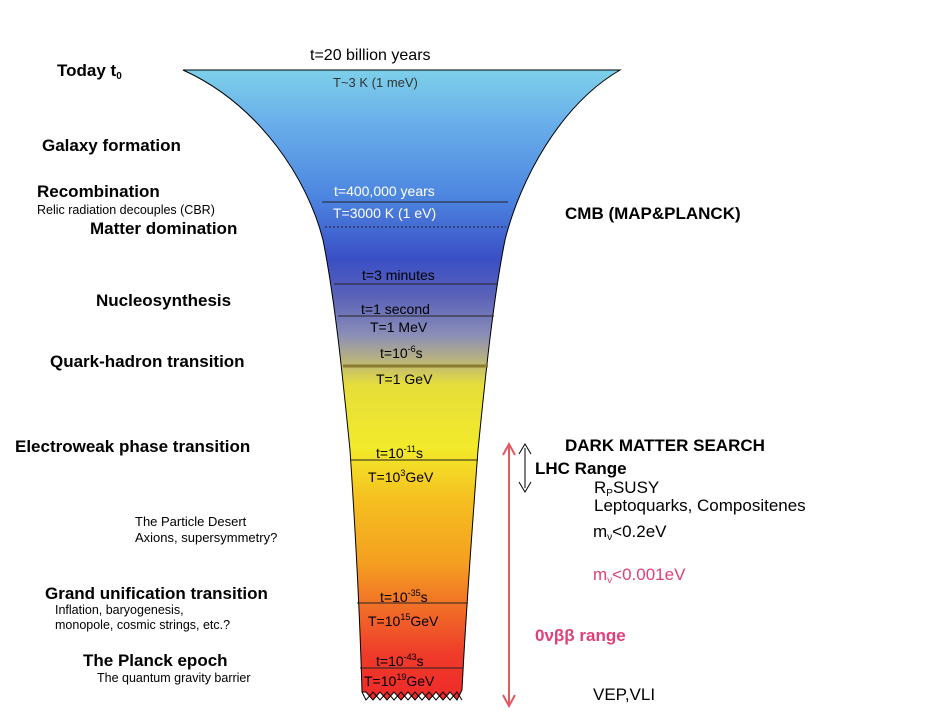 Image resolution: width=937 pixels, height=723 pixels. Describe the element at coordinates (126, 210) in the screenshot. I see `label-relic-radiation: Relic radiation decouples (CBR)` at that location.